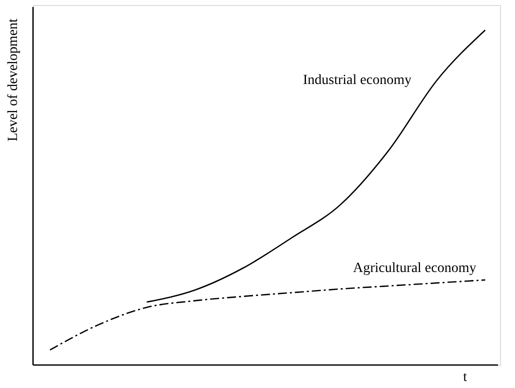  What do you see at coordinates (465, 377) in the screenshot?
I see `x-axis-title: t` at bounding box center [465, 377].